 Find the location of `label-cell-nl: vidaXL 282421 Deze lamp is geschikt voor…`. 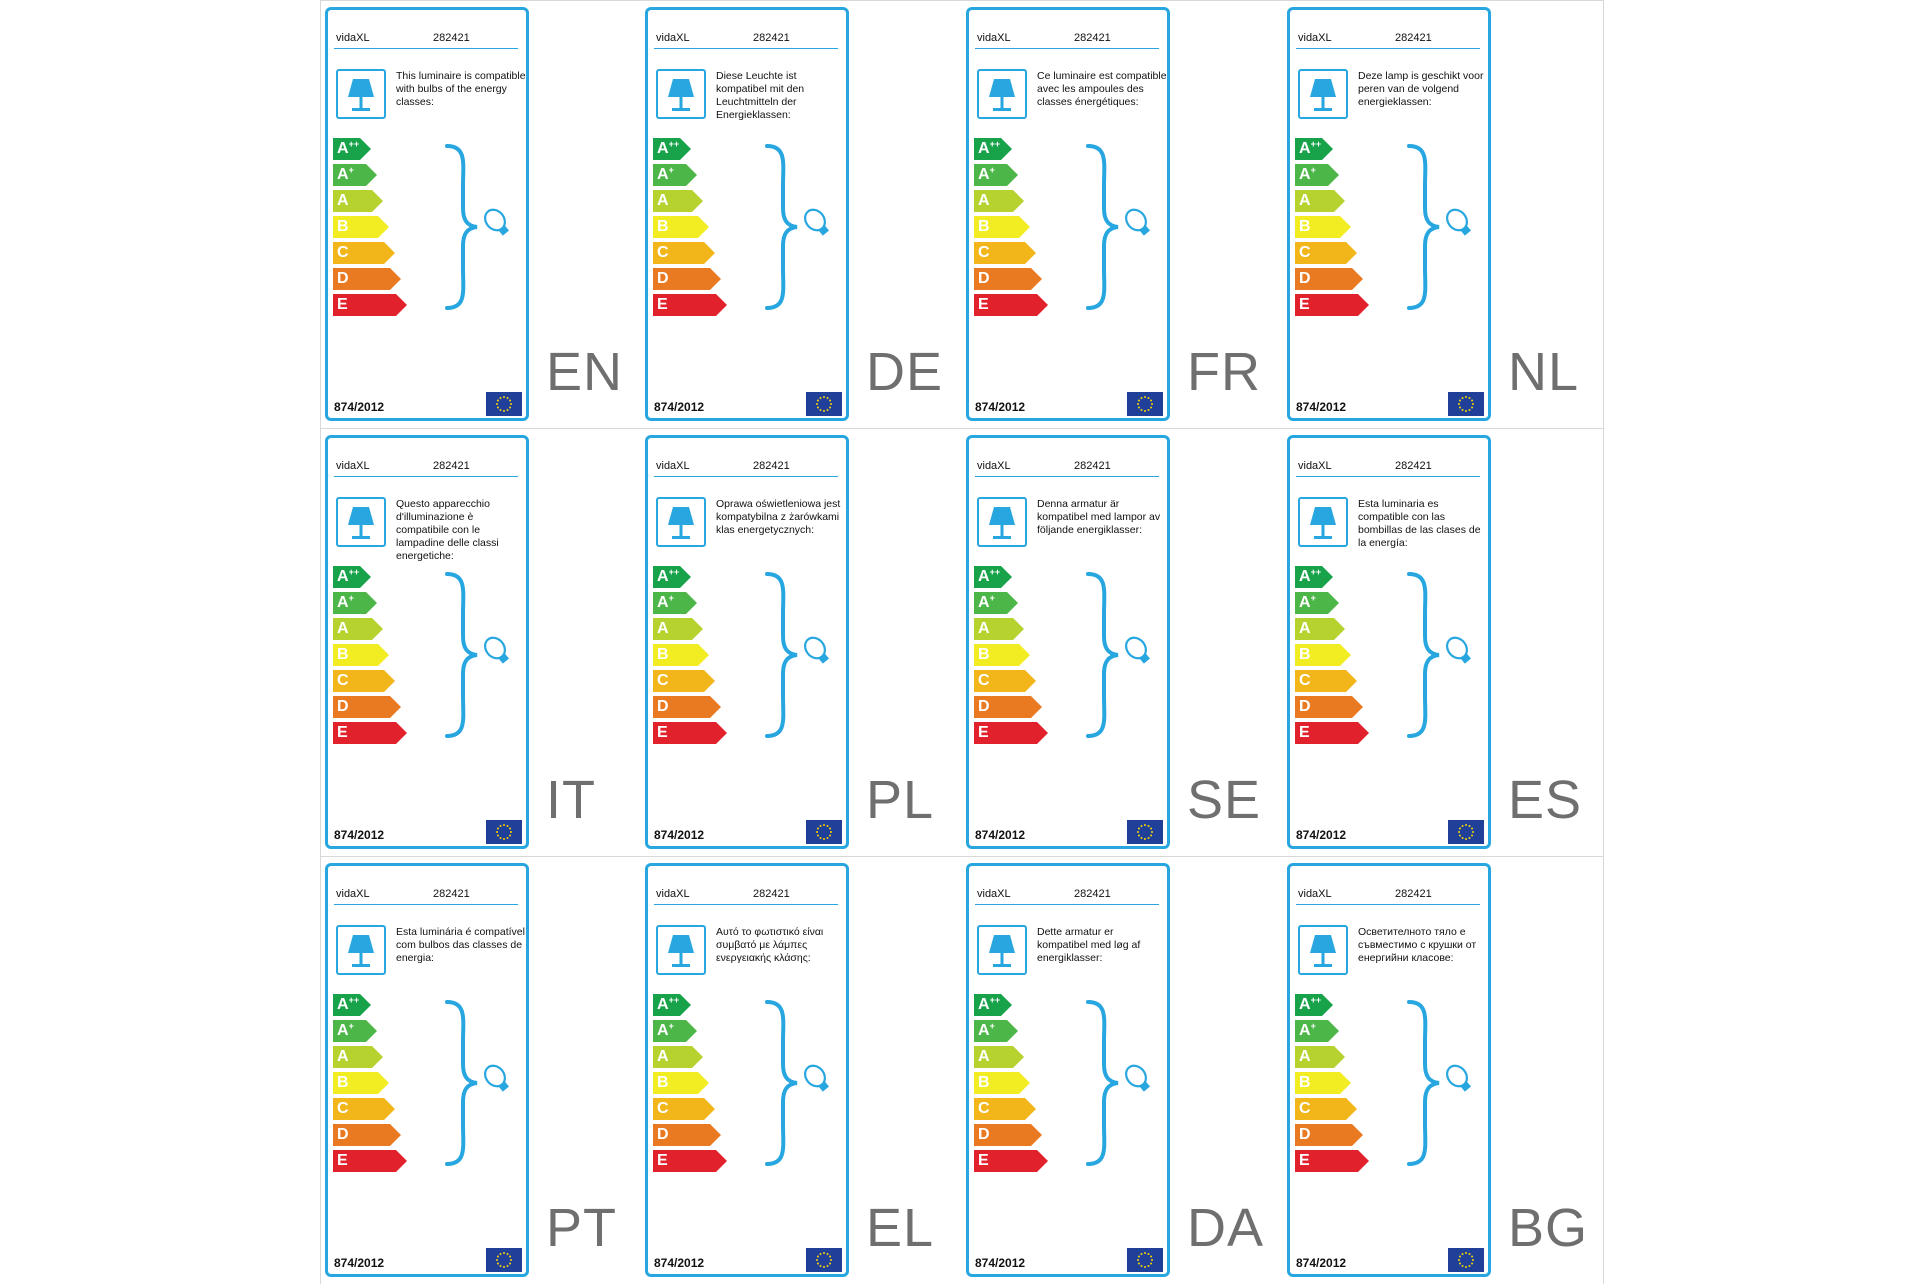

label-cell-nl: vidaXL 282421 Deze lamp is geschikt voor… is located at coordinates (1443, 214).